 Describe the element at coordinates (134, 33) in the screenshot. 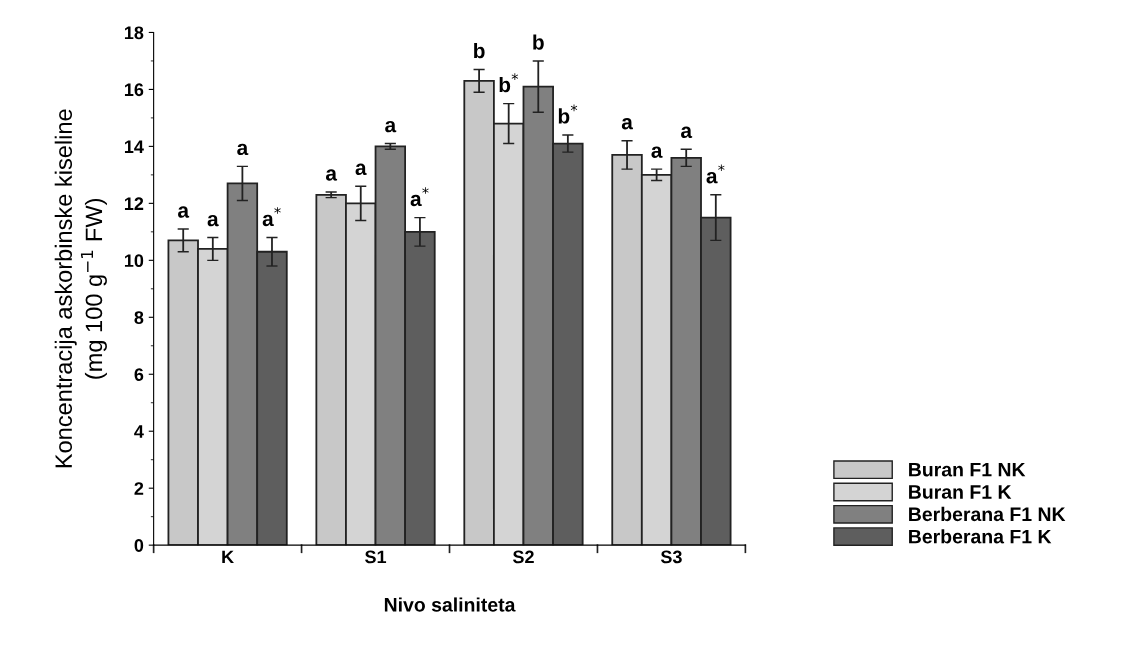

I see `y-tick-label: 18` at that location.